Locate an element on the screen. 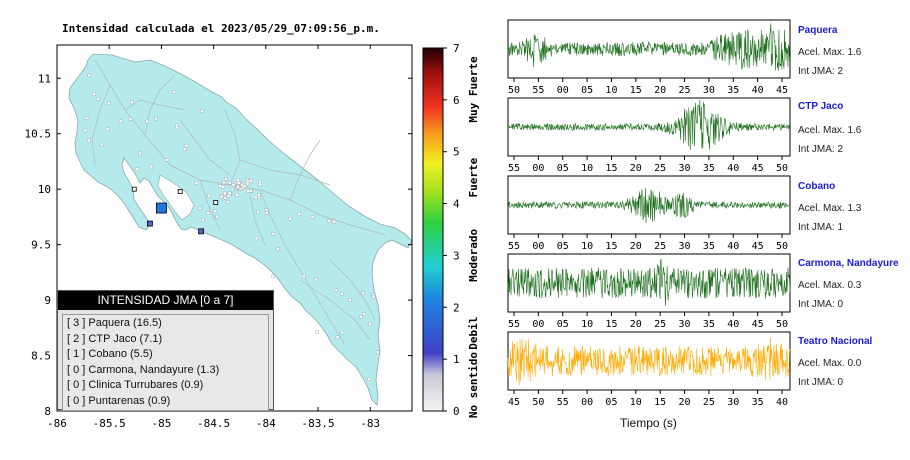 The width and height of the screenshot is (910, 460). legend-level: [ 2 ] is located at coordinates (76, 338).